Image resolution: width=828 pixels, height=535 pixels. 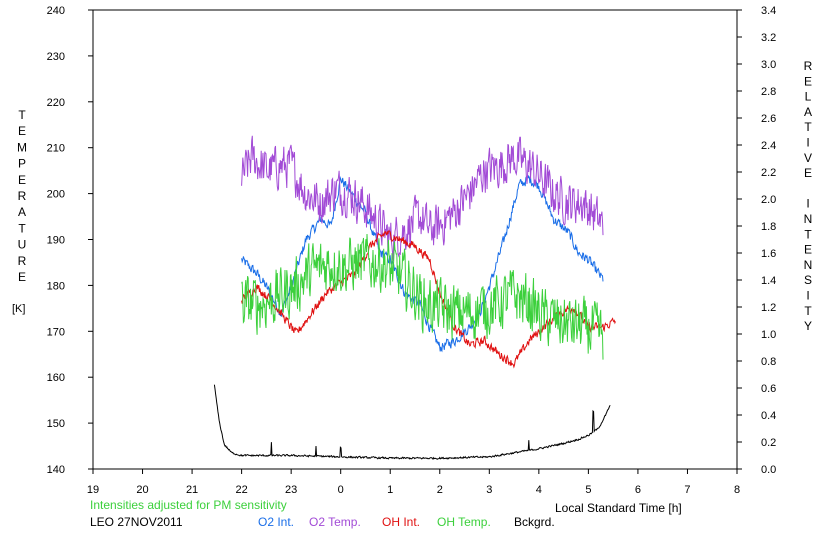 What do you see at coordinates (768, 362) in the screenshot?
I see `right-tick-label: 0.8` at bounding box center [768, 362].